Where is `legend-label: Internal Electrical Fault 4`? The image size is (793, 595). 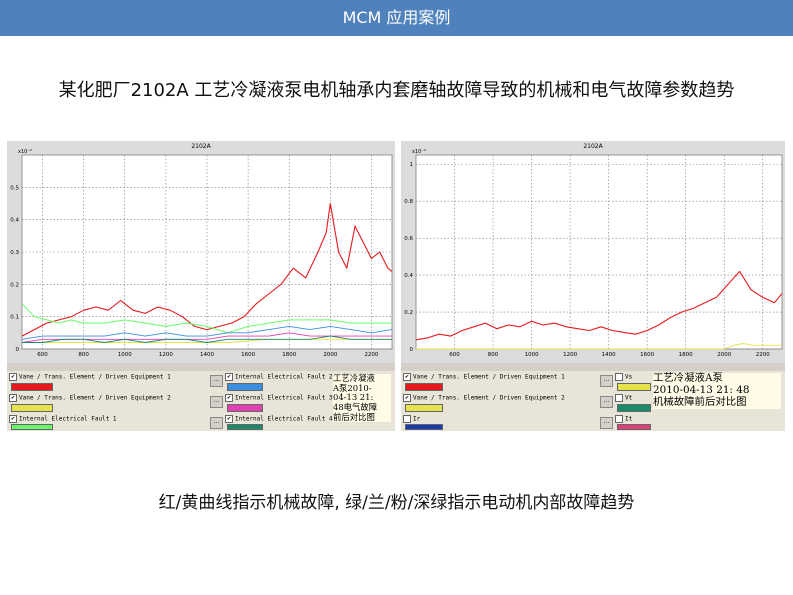
legend-label: Internal Electrical Fault 4 is located at coordinates (284, 419).